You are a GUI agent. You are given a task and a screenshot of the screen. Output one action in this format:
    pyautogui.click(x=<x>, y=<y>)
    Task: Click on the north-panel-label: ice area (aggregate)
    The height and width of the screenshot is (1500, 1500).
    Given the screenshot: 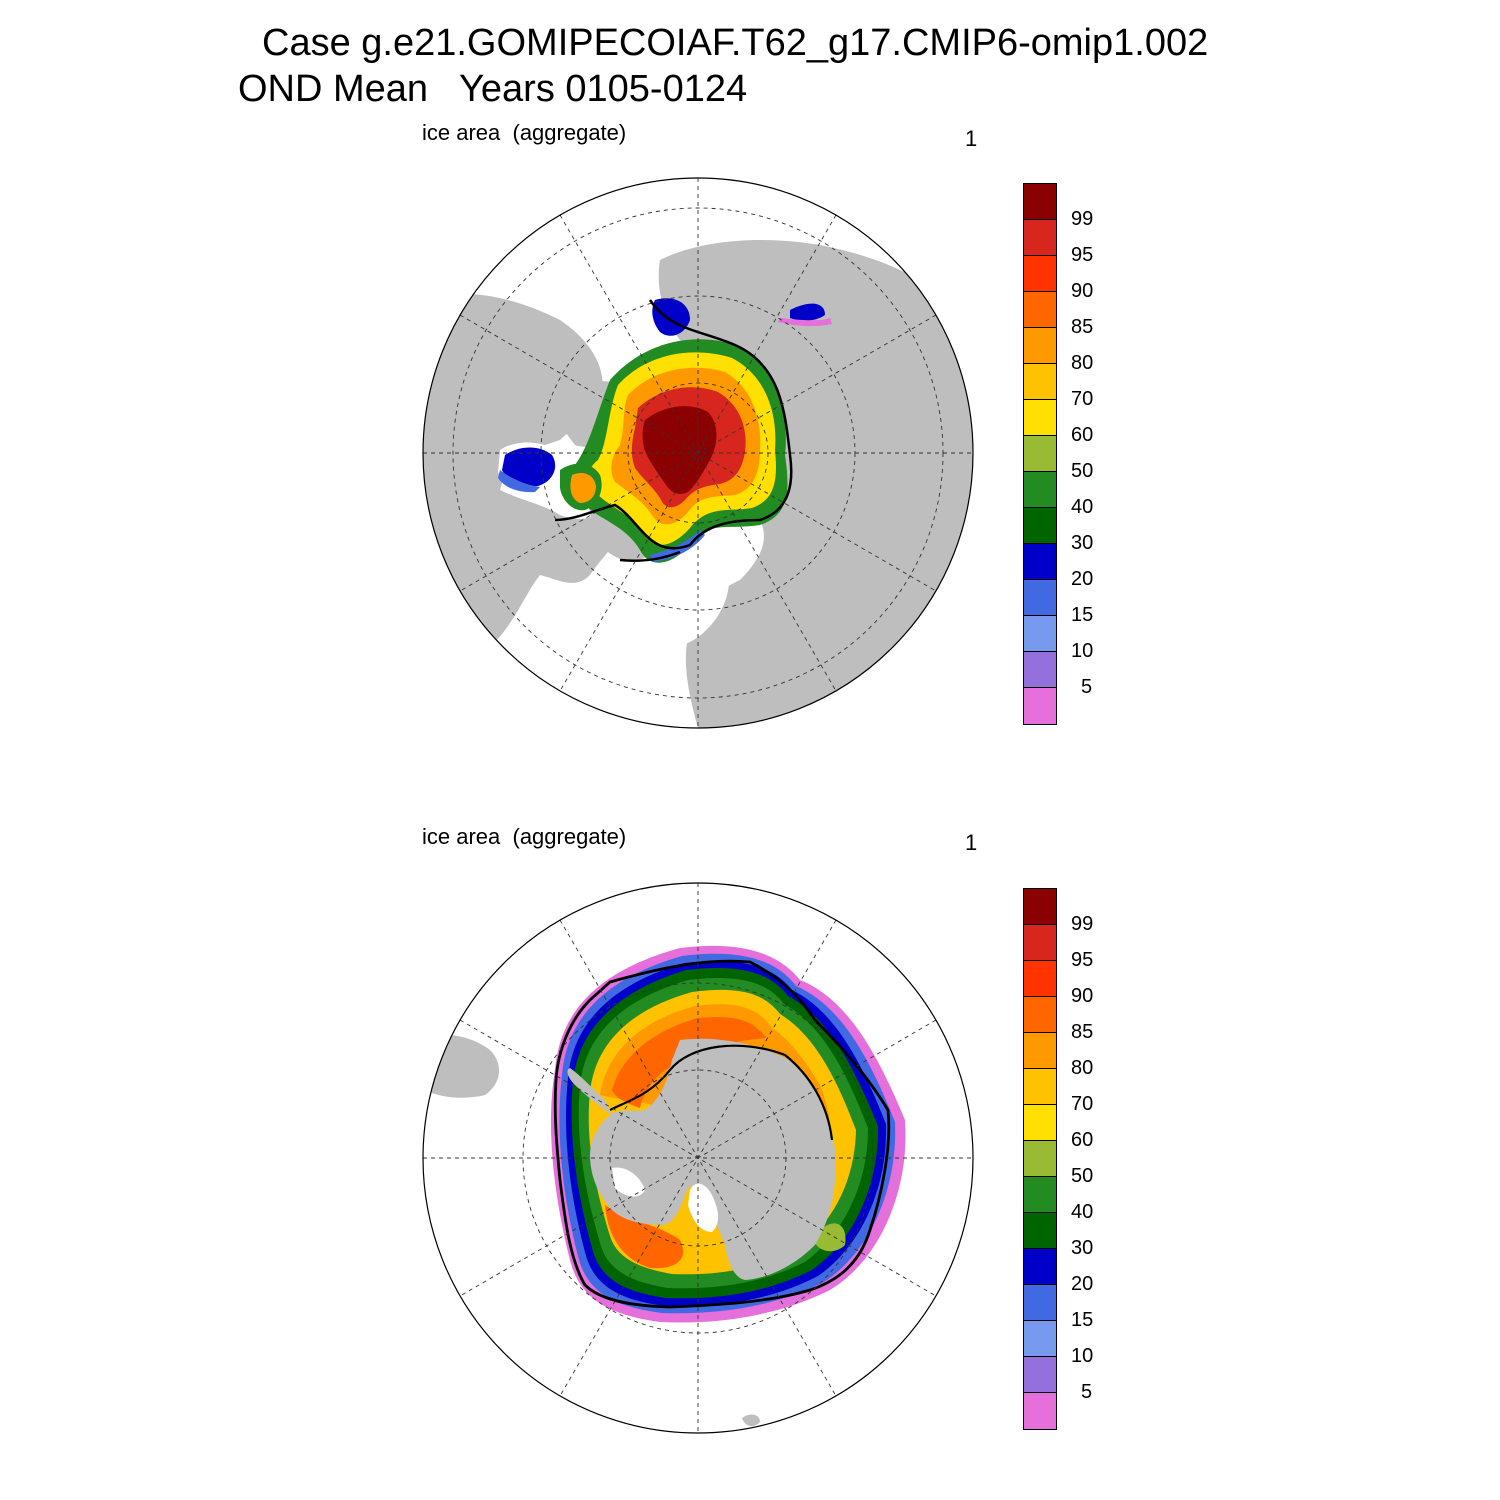 What is the action you would take?
    pyautogui.click(x=524, y=132)
    